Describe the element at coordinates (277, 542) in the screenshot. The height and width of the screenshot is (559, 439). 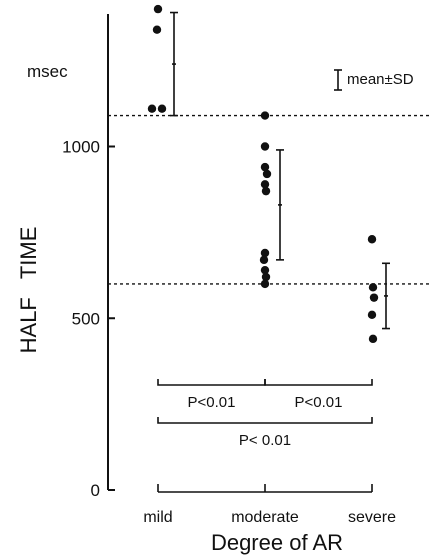
I see `x-axis-title: Degree of AR` at that location.